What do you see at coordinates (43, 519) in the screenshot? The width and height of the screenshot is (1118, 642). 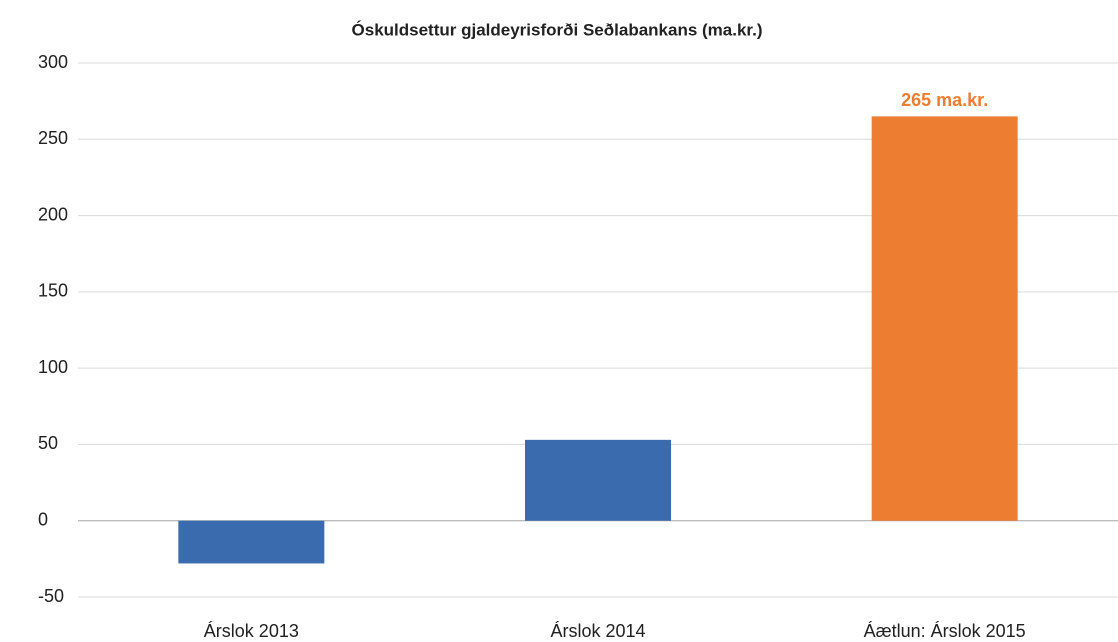 I see `y-tick-label: 0` at bounding box center [43, 519].